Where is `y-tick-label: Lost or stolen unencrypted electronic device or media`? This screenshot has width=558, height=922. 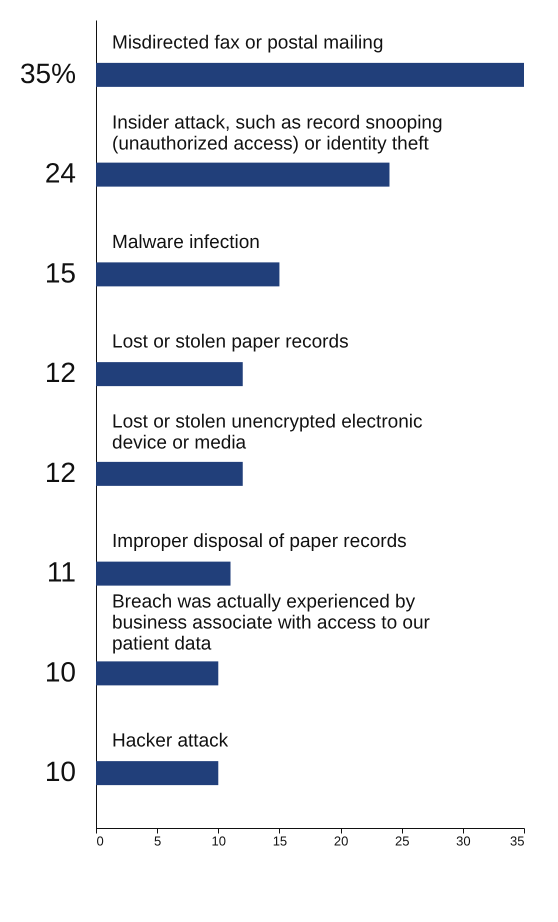
y-tick-label: Lost or stolen unencrypted electronic device or media is located at coordinates (267, 433).